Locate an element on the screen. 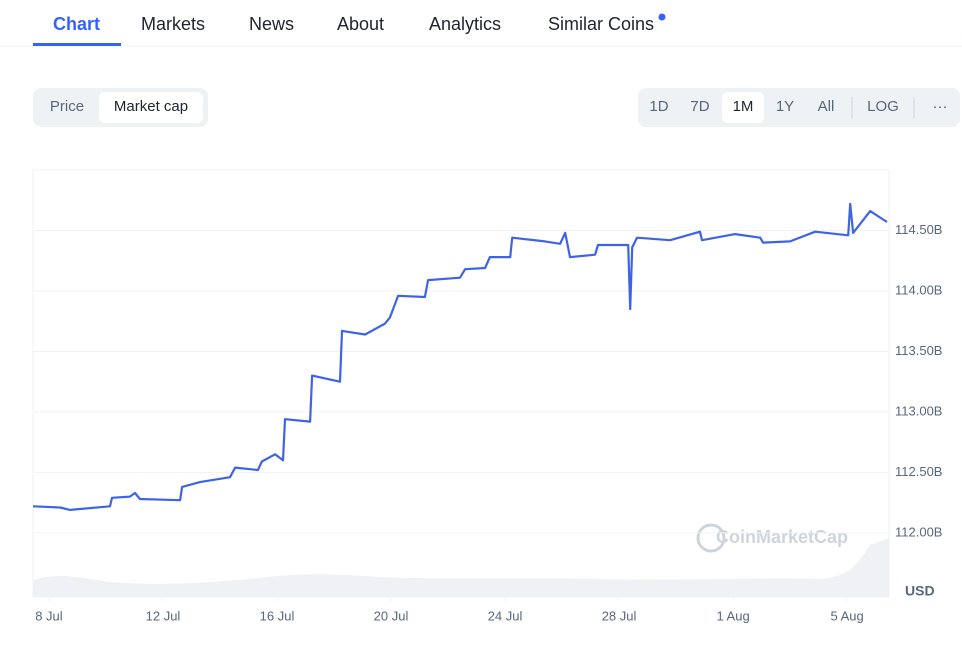 The height and width of the screenshot is (650, 962). x-tick-label: 24 Jul is located at coordinates (505, 615).